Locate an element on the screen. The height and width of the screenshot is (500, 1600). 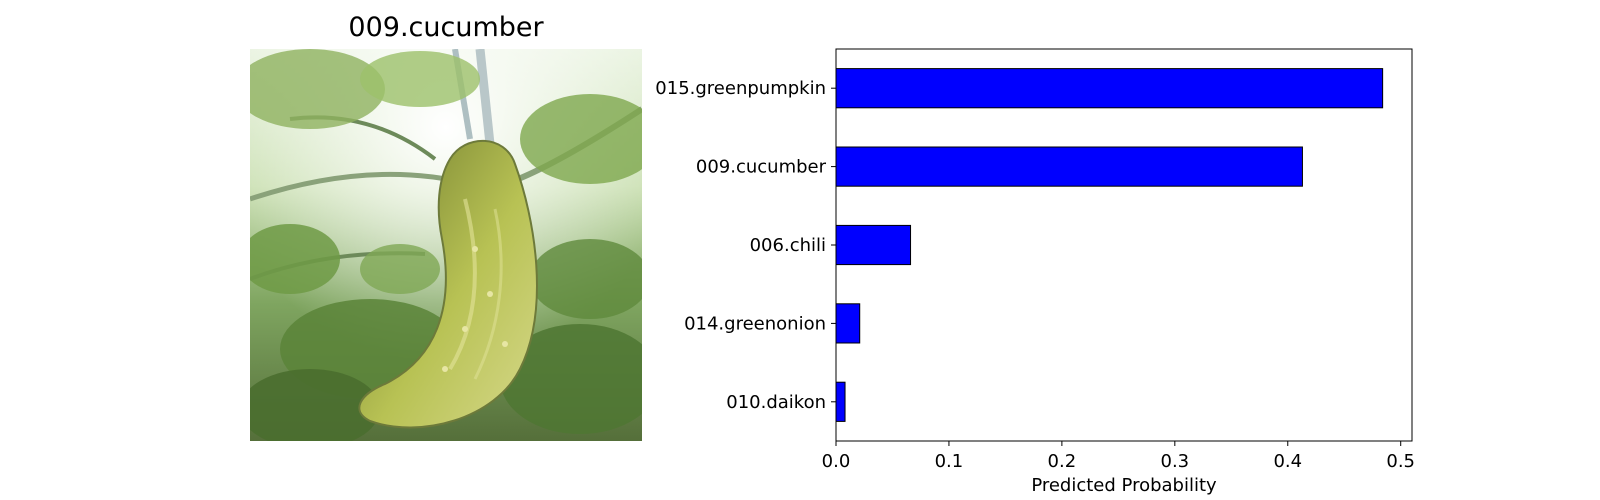
image-title: 009.cucumber is located at coordinates (446, 27).